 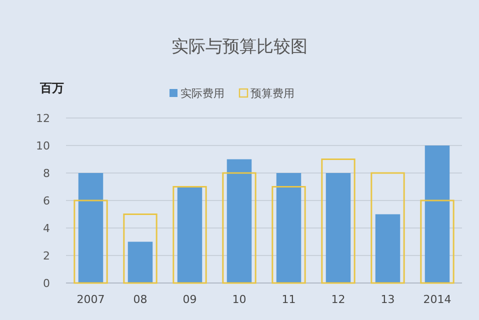 I want to click on x-tick-label: 12, so click(x=338, y=299).